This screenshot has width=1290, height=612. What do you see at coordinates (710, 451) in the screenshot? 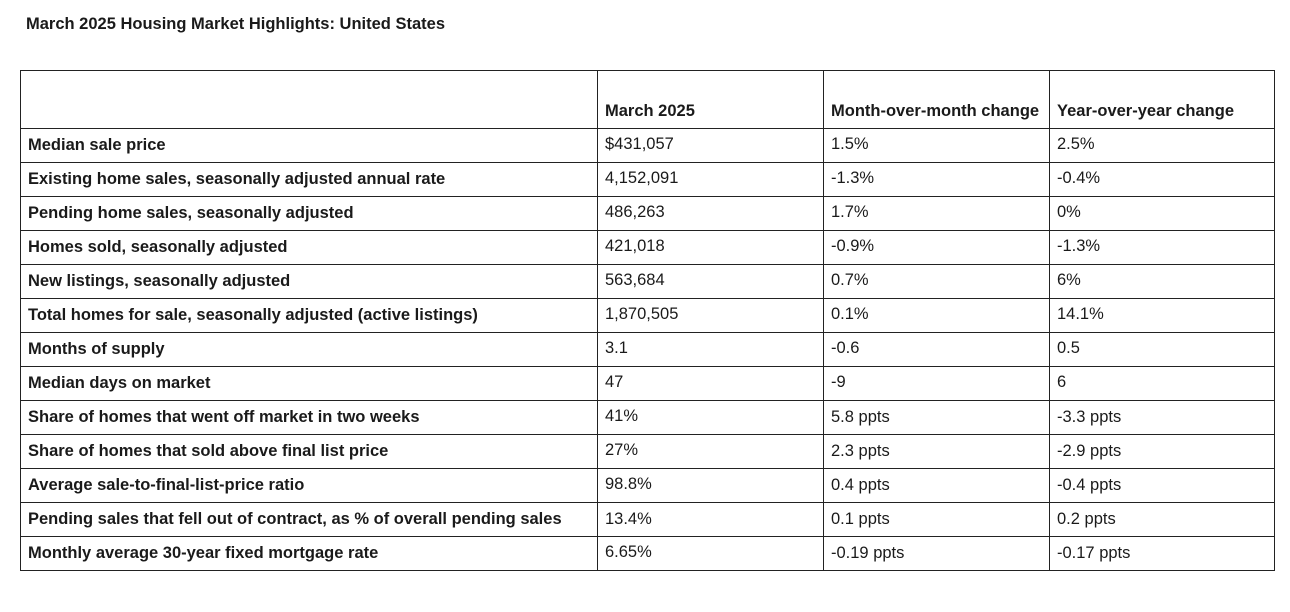
I see `row-march-value: 27%` at bounding box center [710, 451].